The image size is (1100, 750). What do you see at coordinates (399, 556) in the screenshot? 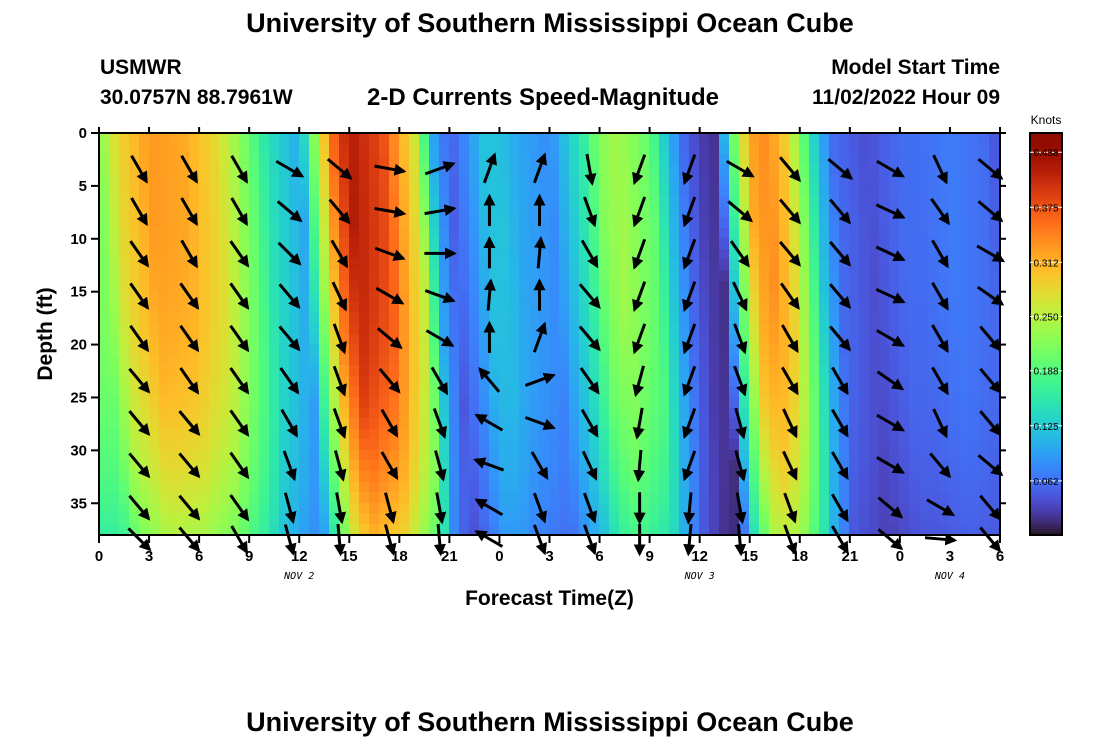
I see `x-tick-label: 18` at bounding box center [399, 556].